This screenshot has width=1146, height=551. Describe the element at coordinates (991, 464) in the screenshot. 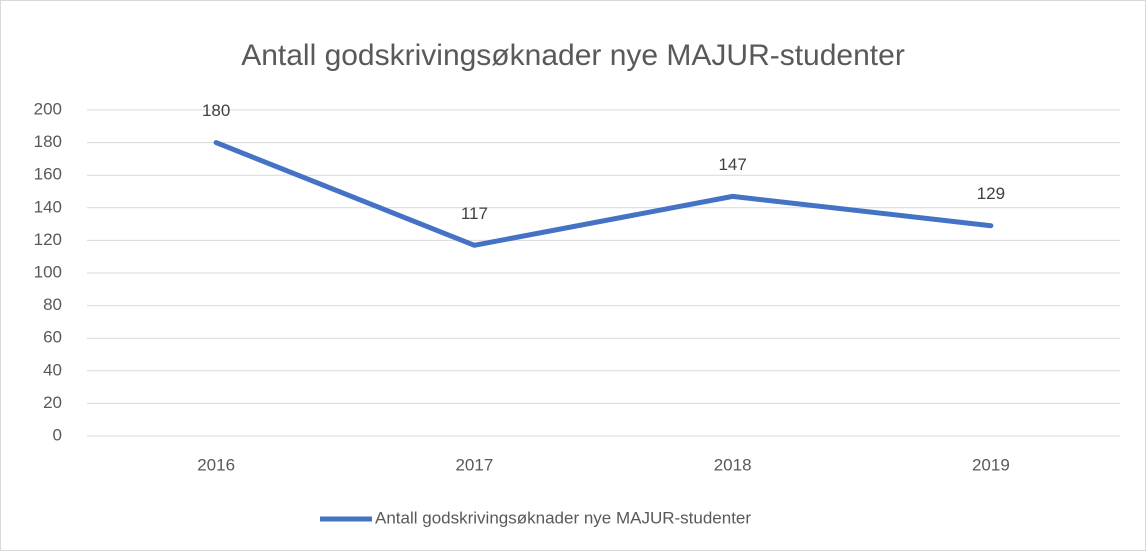

I see `x-tick-label: 2019` at that location.